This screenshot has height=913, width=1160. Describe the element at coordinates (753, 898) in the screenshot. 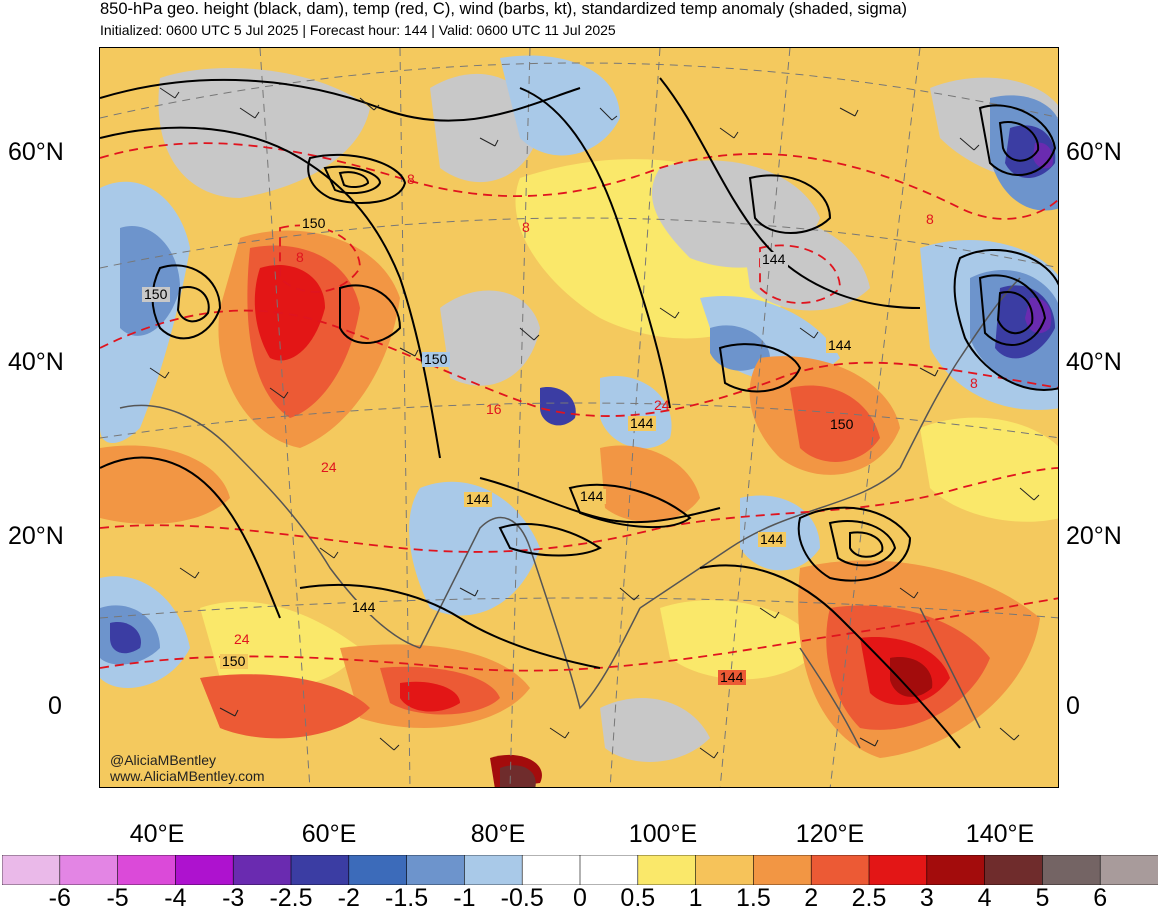

I see `colorbar-tick-label: 1.5` at that location.